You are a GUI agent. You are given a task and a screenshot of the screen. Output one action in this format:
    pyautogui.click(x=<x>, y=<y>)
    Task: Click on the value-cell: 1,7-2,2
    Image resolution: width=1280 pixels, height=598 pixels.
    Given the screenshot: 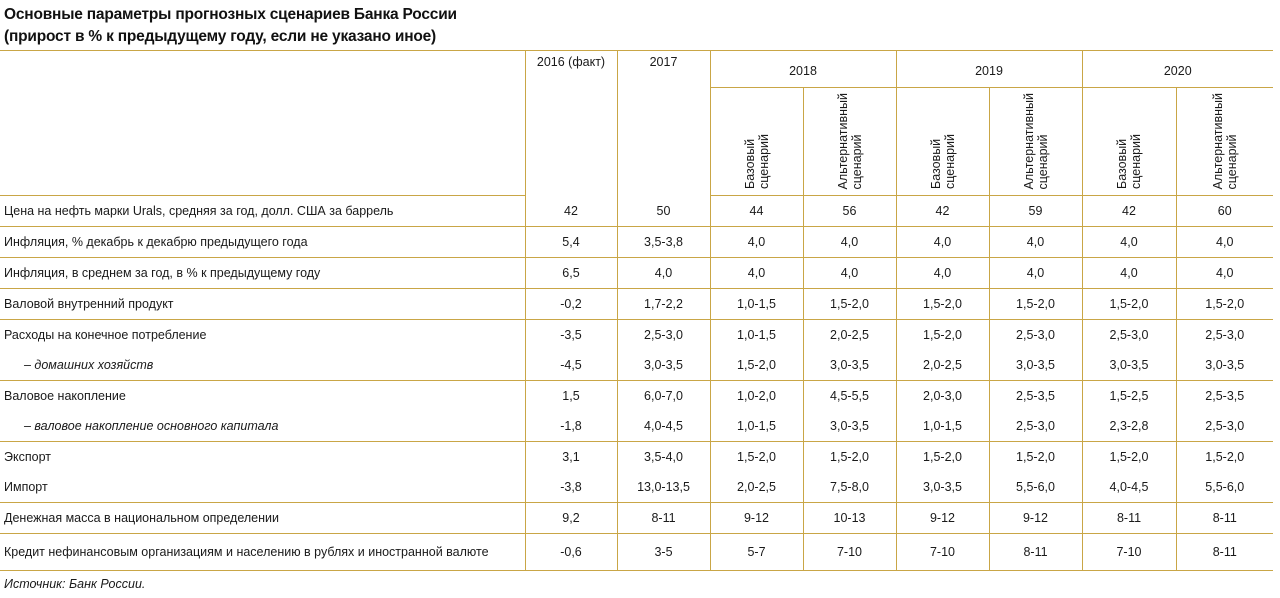 What is the action you would take?
    pyautogui.click(x=663, y=304)
    